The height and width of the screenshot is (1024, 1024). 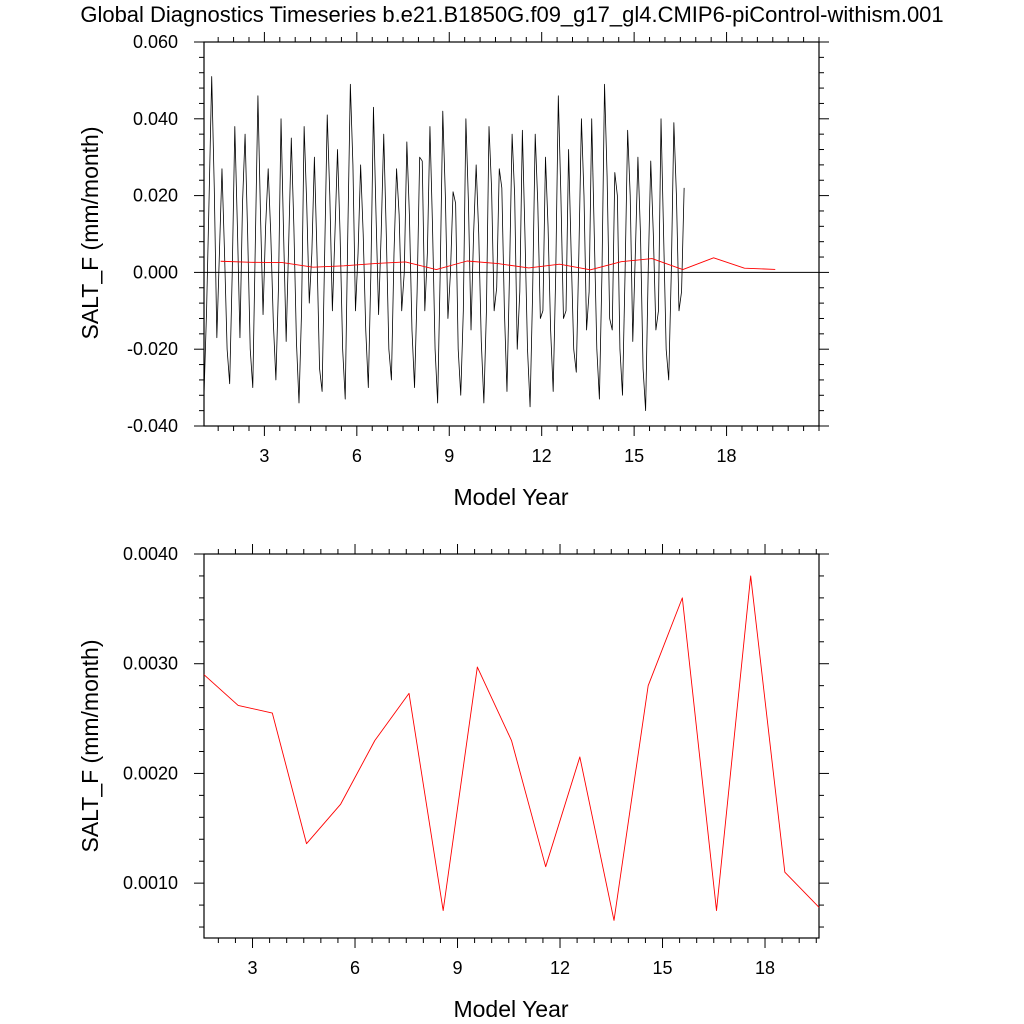 I want to click on bottom-xtick-label: 3, so click(x=253, y=968).